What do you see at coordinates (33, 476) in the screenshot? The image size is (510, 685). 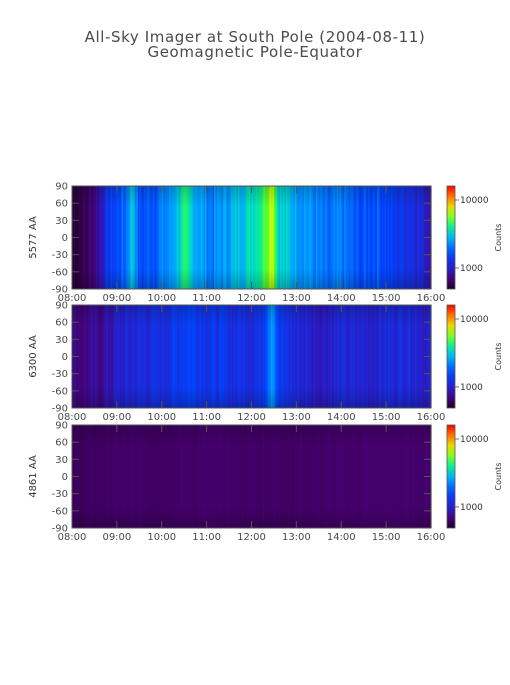 I see `y-axis-label: 4861 AA` at bounding box center [33, 476].